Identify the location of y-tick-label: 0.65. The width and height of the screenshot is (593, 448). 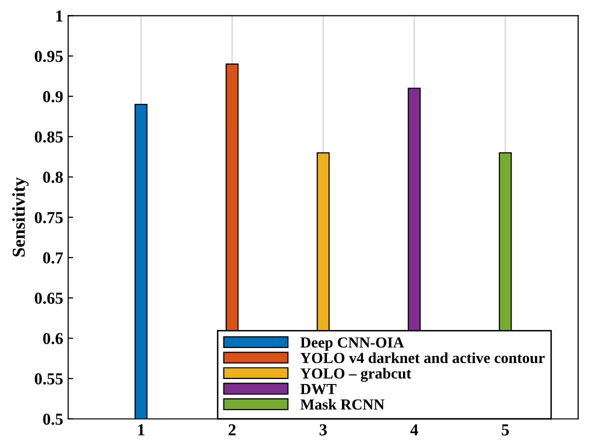
(48, 298).